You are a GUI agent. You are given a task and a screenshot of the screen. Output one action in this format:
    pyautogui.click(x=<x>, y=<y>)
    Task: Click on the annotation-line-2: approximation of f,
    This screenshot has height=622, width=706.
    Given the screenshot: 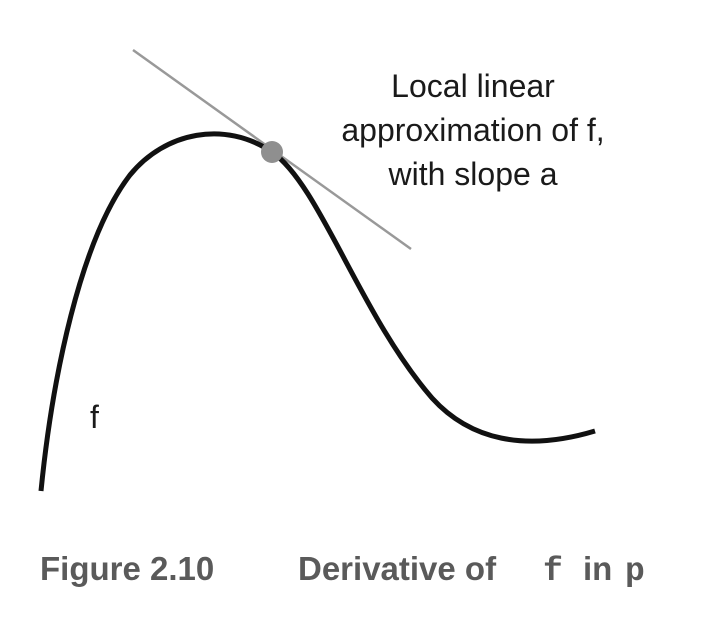 What is the action you would take?
    pyautogui.click(x=472, y=130)
    